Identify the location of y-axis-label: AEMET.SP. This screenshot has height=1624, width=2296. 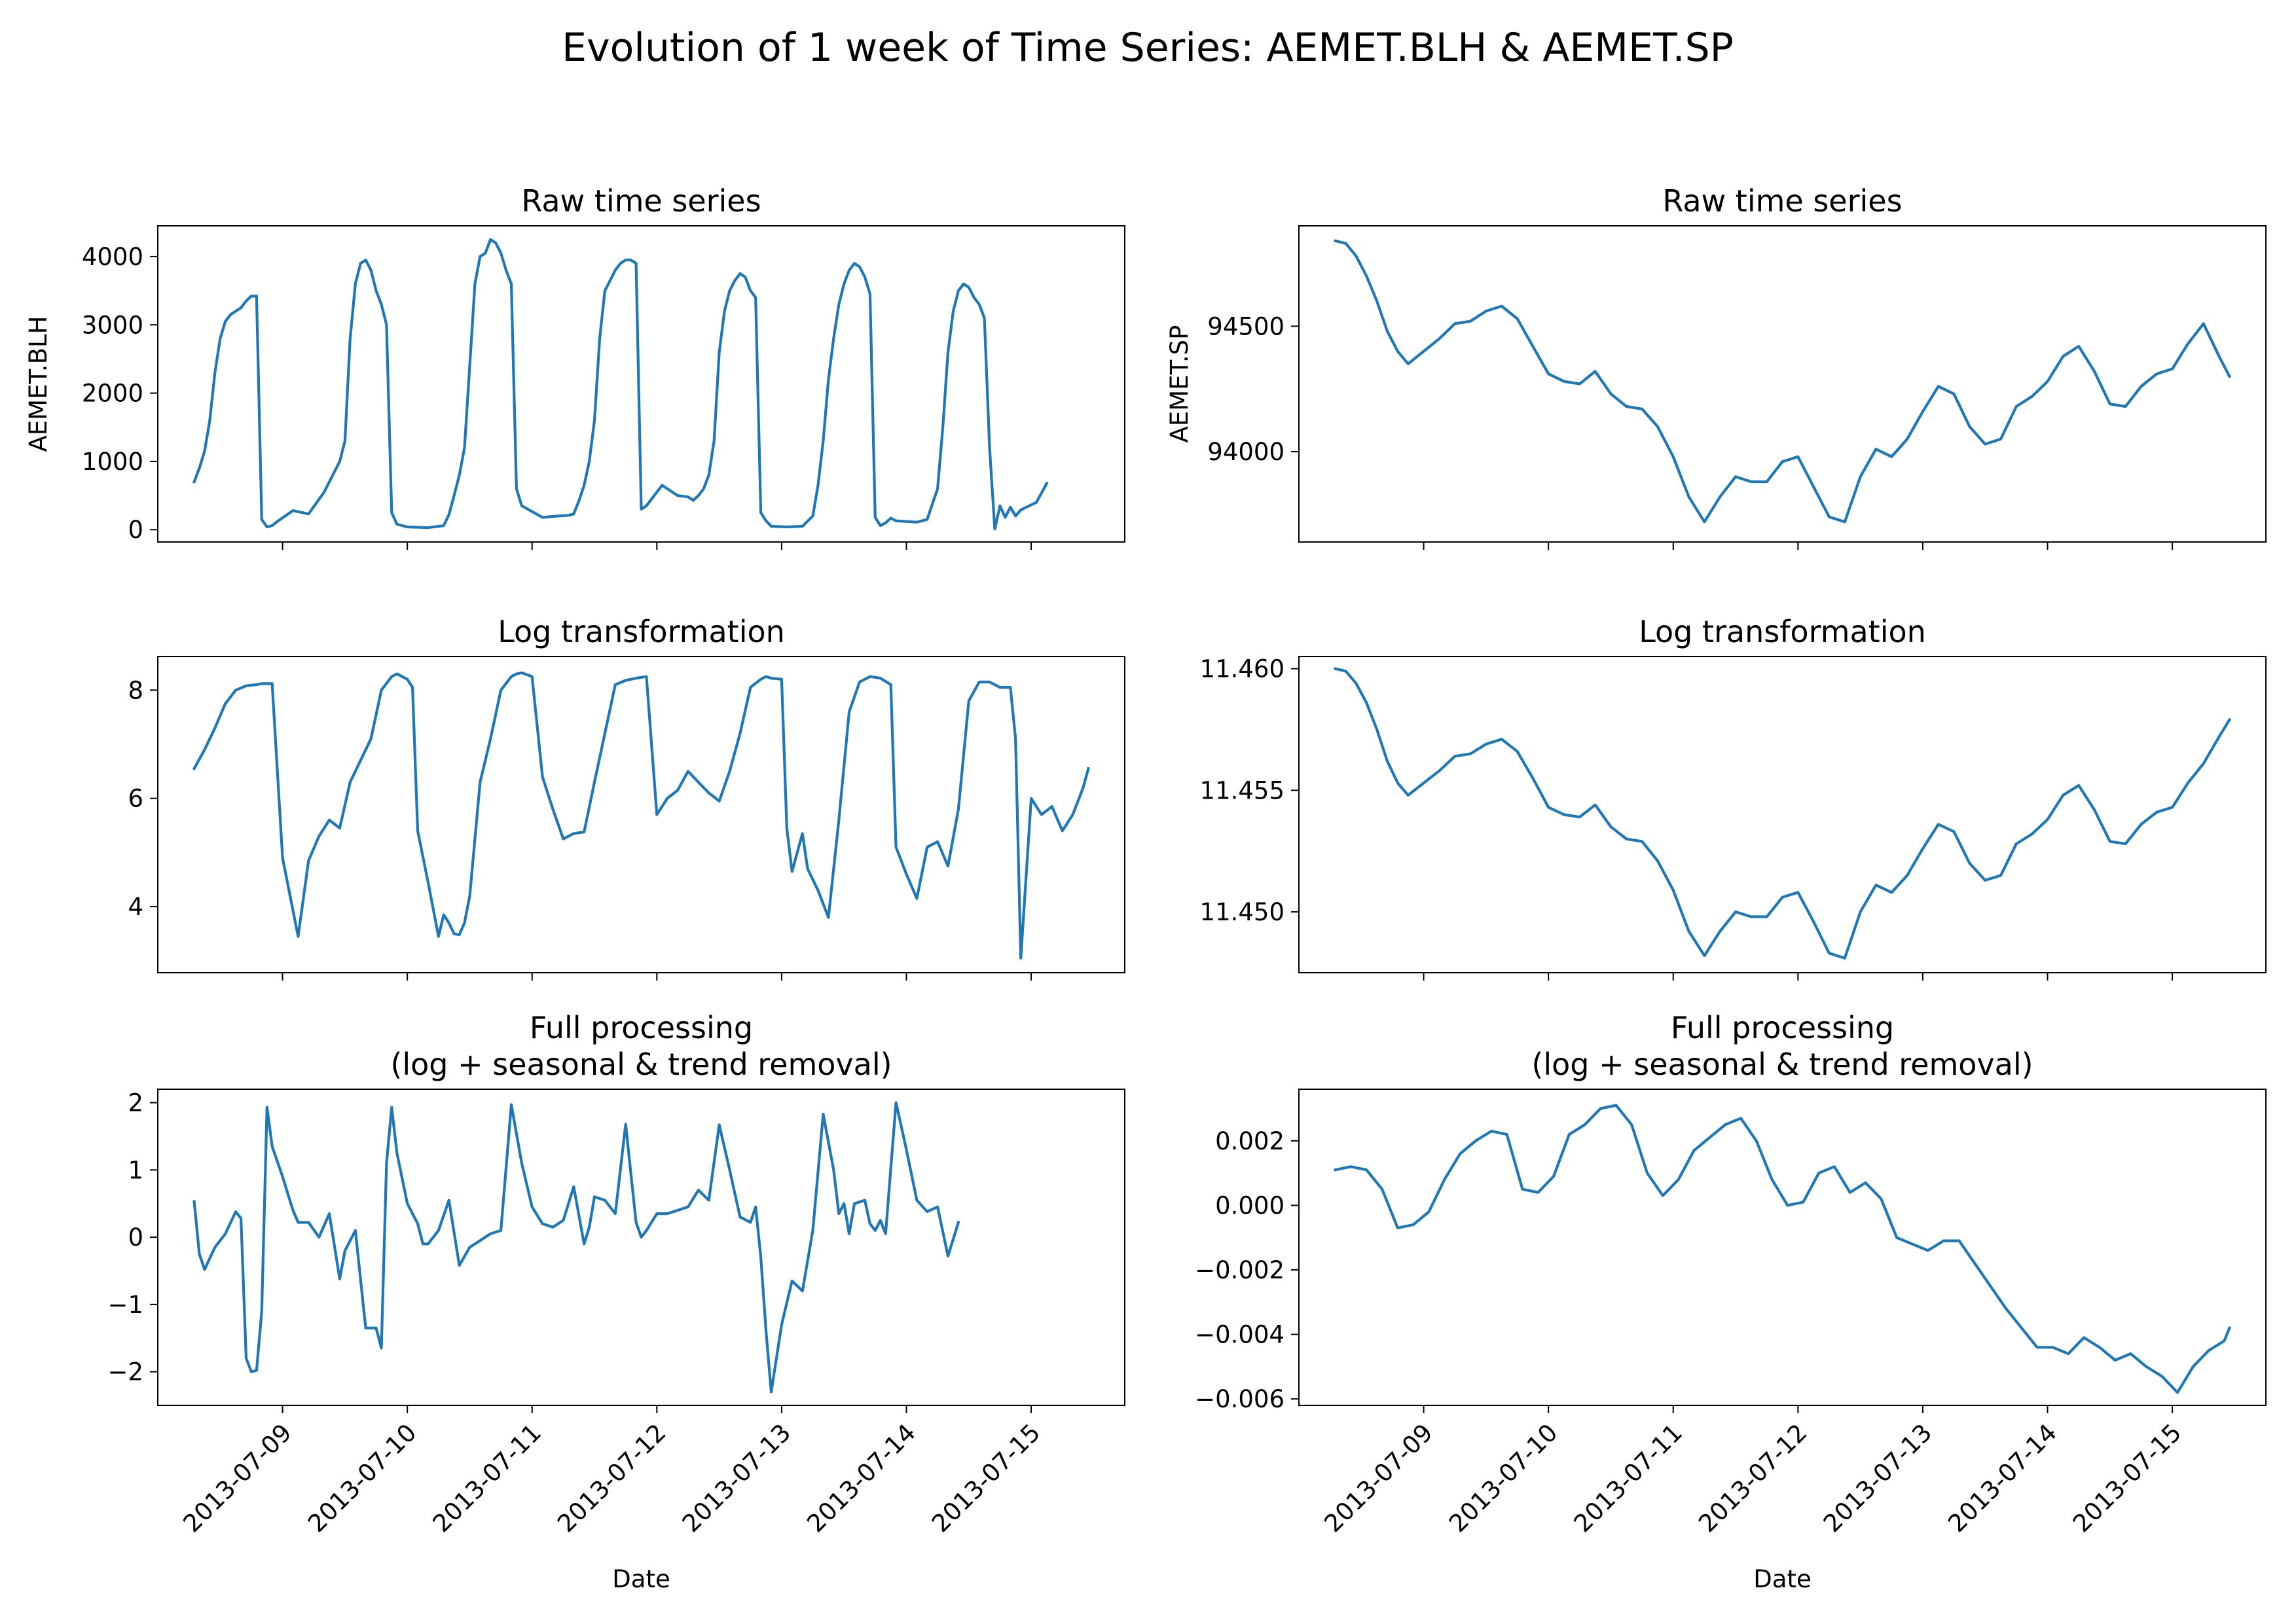
(1179, 384).